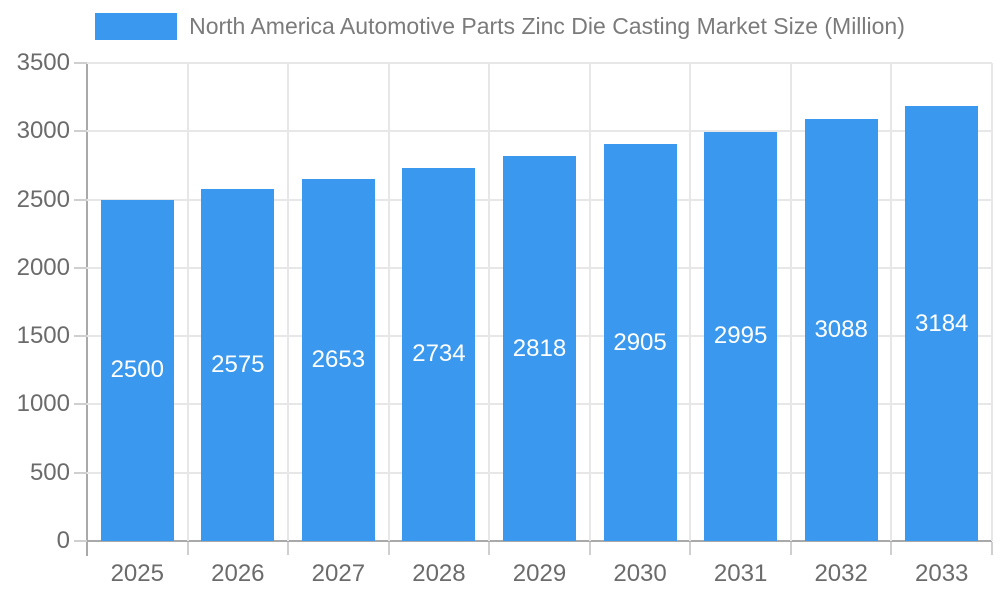 This screenshot has height=600, width=1000. What do you see at coordinates (63, 540) in the screenshot?
I see `y-axis-tick-label: 0` at bounding box center [63, 540].